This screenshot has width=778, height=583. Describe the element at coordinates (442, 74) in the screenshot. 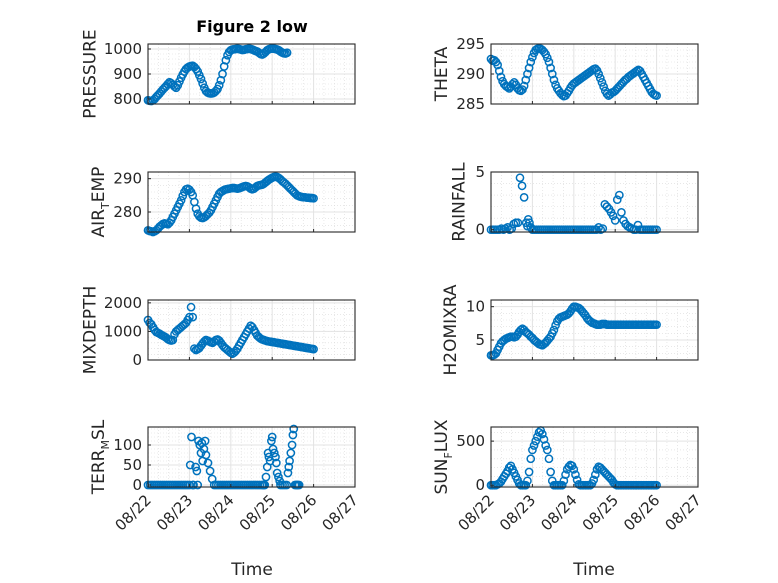

I see `y-axis-label: THETA` at that location.